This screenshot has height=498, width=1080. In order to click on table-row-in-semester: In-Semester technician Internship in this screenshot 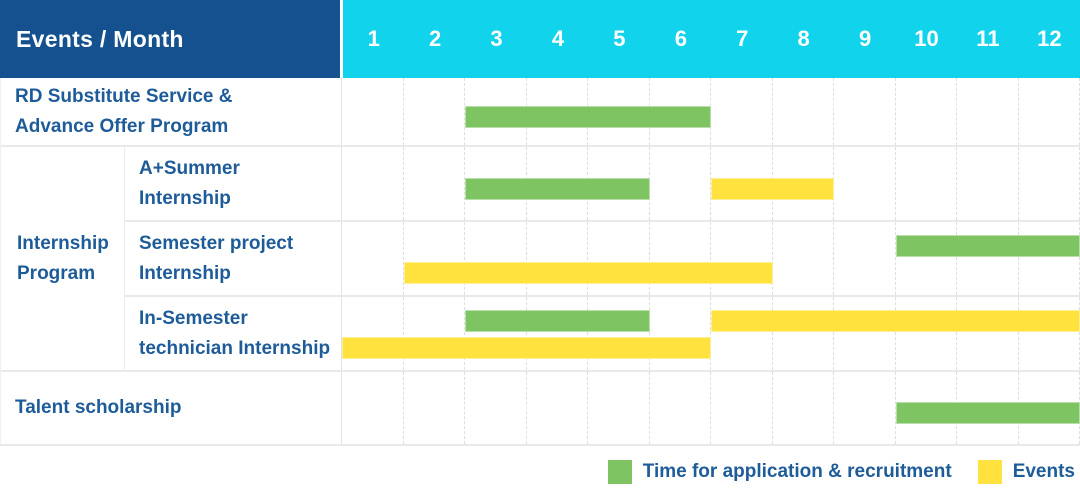, I will do `click(602, 332)`.